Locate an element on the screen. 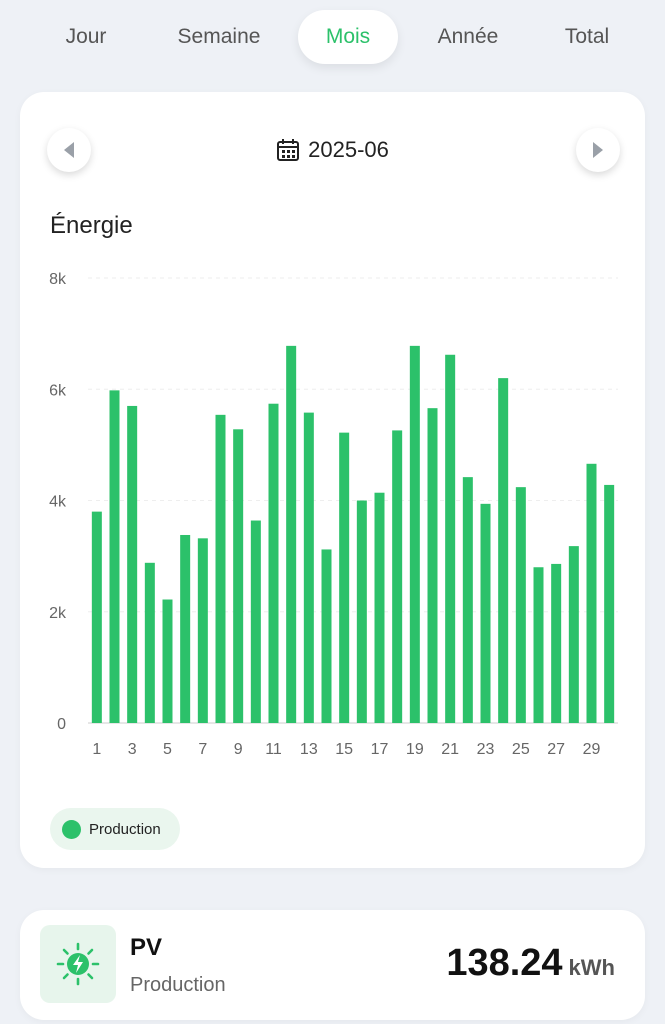 The width and height of the screenshot is (665, 1024). period-tabs: Jour Semaine Mois Année Total is located at coordinates (332, 38).